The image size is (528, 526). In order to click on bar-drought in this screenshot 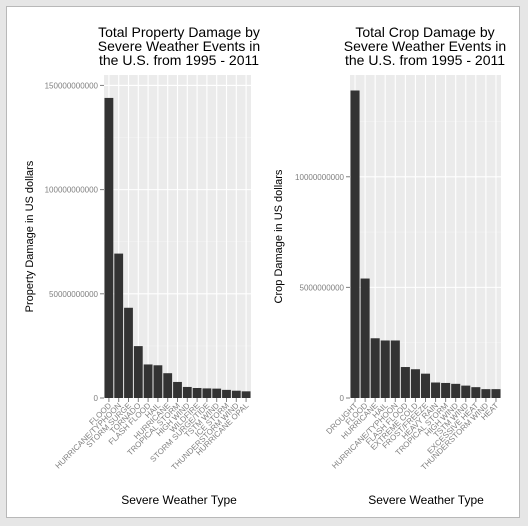, I will do `click(355, 244)`.